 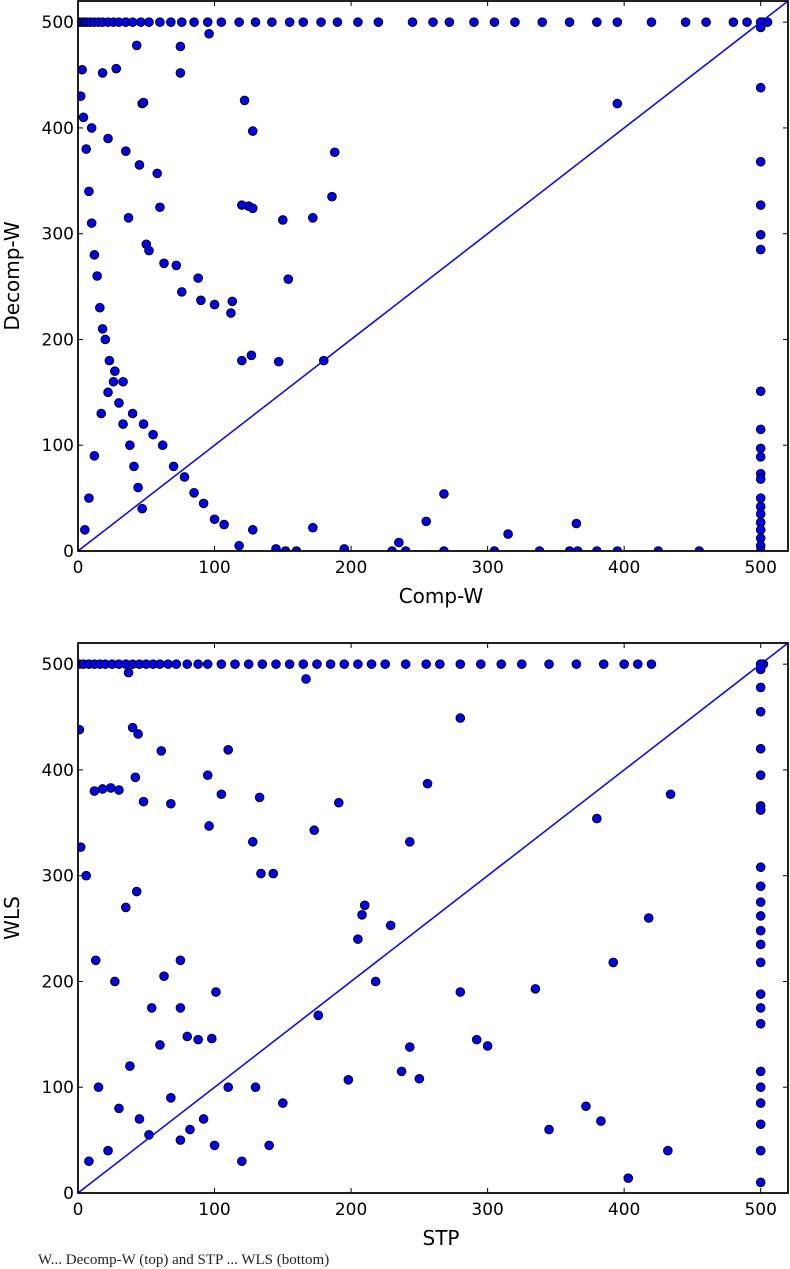 What do you see at coordinates (760, 568) in the screenshot?
I see `x-tick-label: 500` at bounding box center [760, 568].